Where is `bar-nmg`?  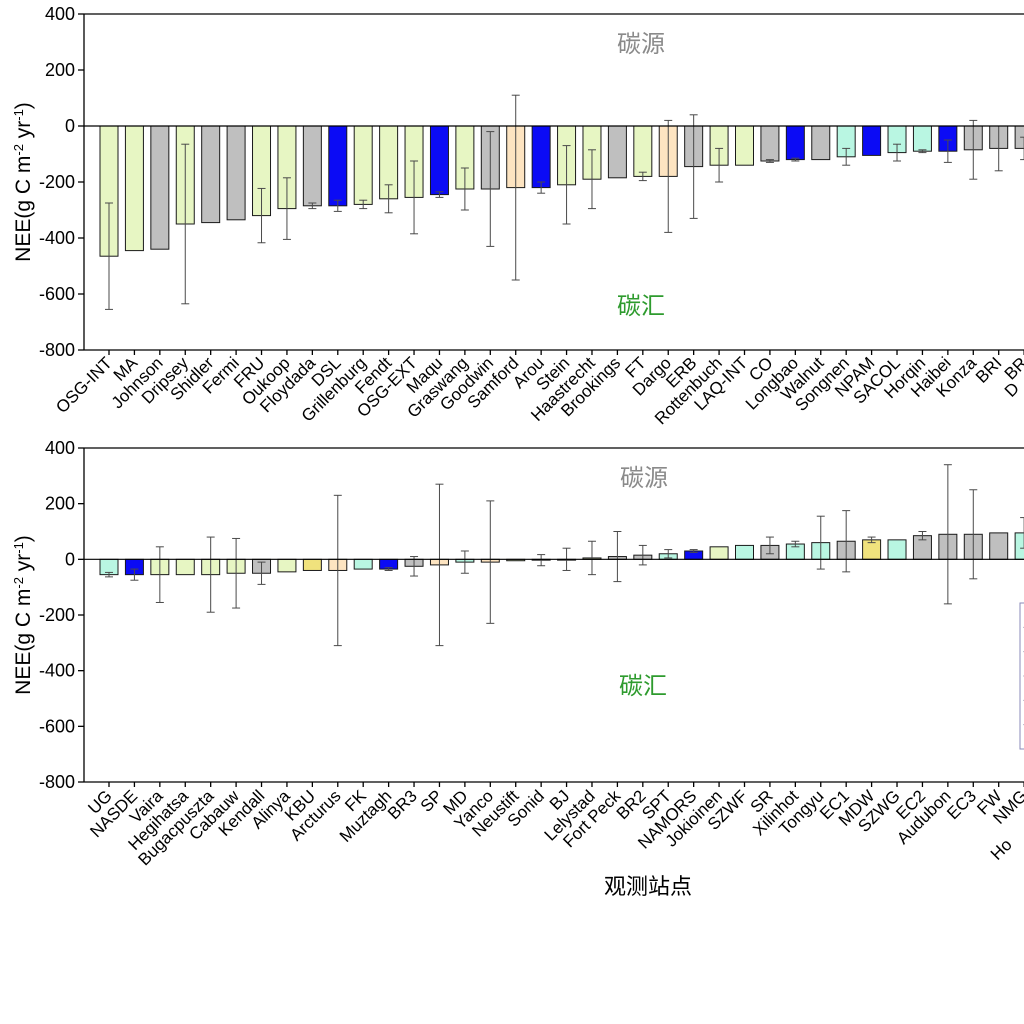 bar-nmg is located at coordinates (1019, 546).